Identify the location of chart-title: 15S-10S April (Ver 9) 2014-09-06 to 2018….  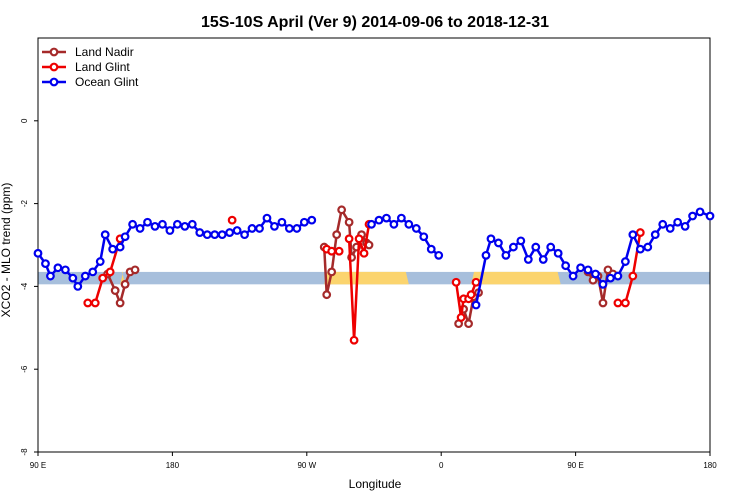
(375, 22).